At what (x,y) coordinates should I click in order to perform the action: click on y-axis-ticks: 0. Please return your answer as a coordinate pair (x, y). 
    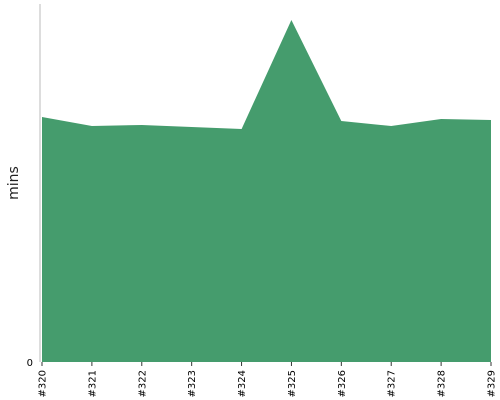
    Looking at the image, I should click on (30, 363).